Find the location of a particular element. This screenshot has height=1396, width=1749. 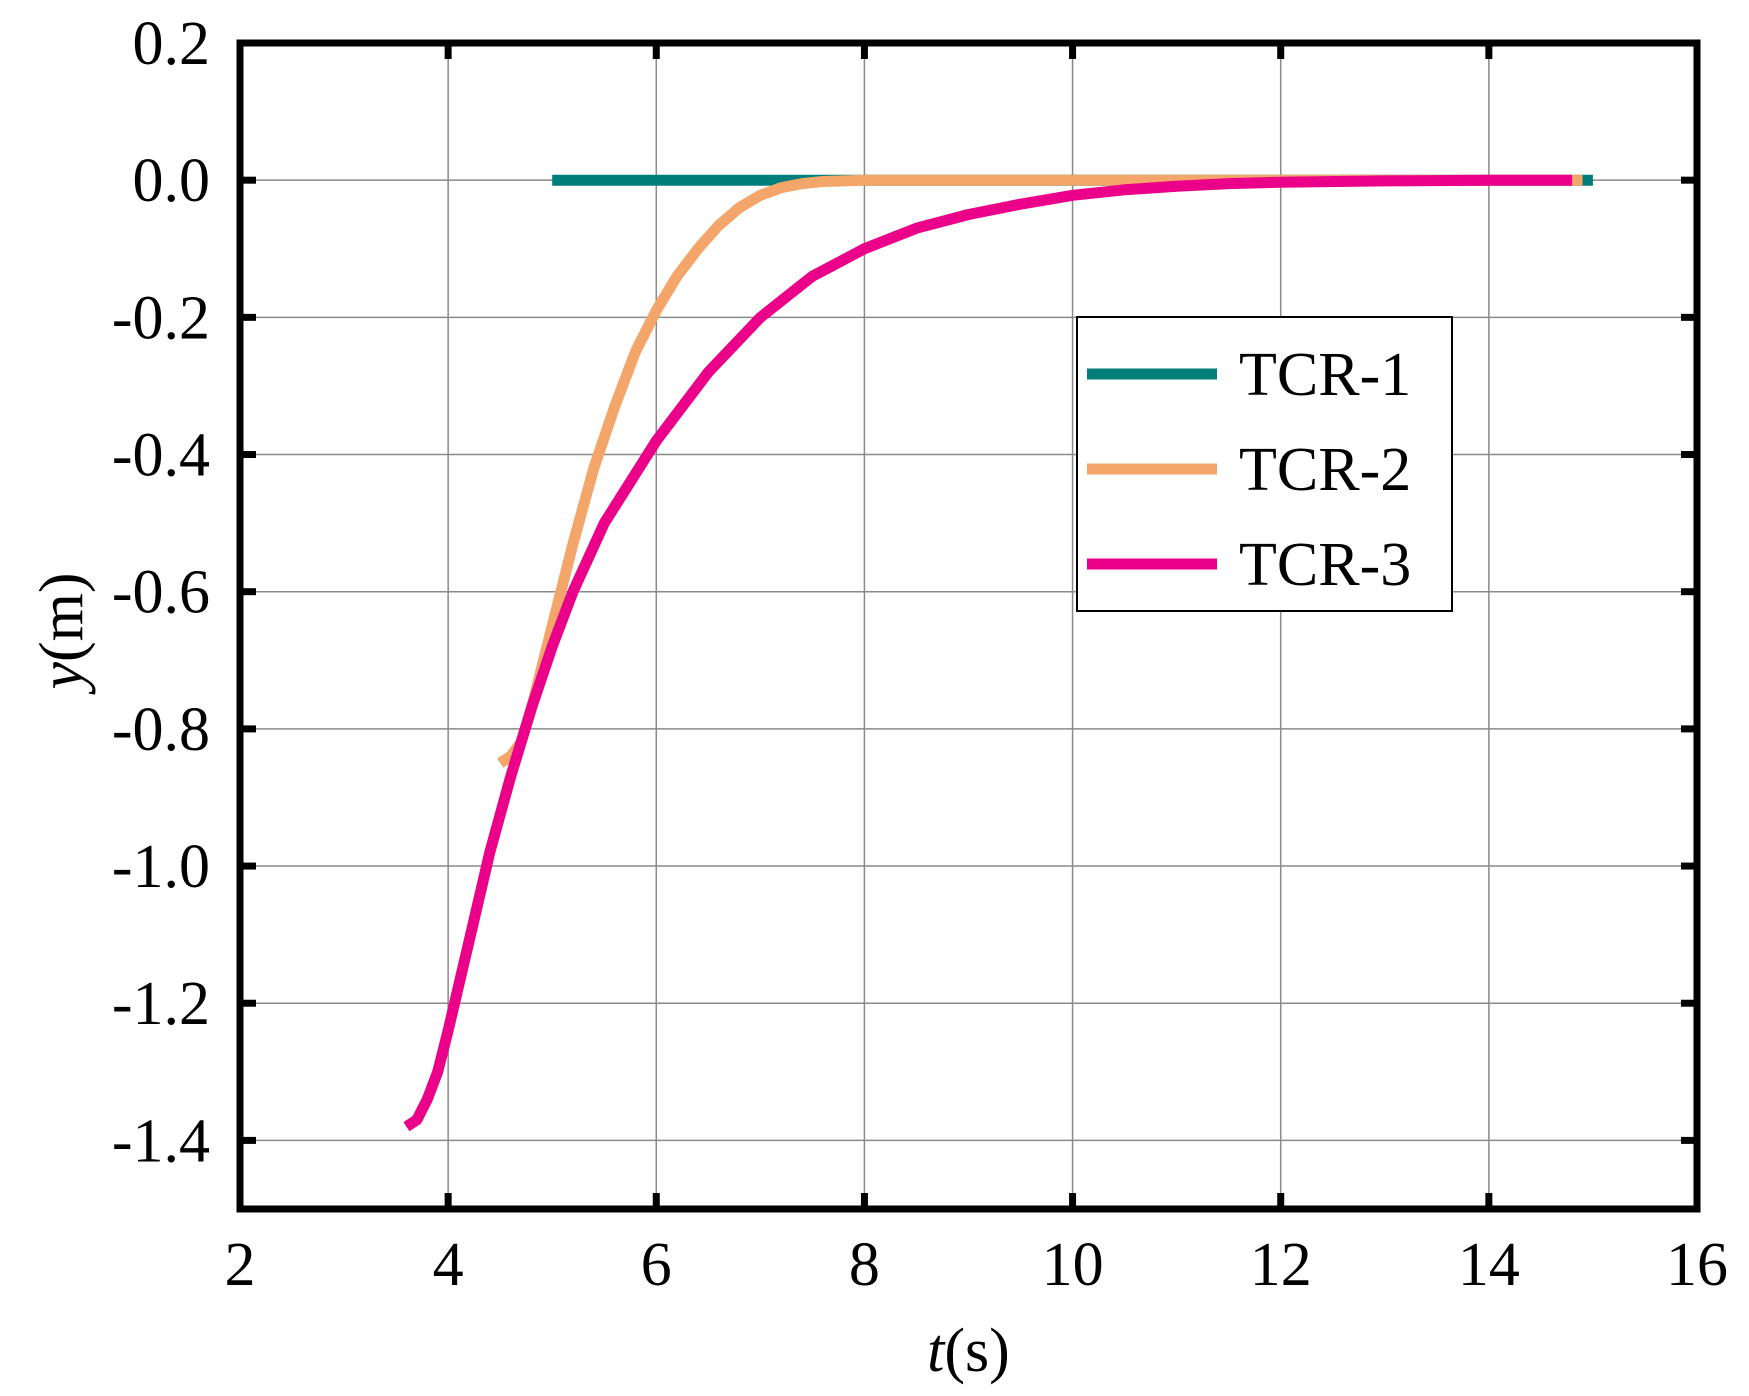

y-tick-label: 0.2 is located at coordinates (172, 44).